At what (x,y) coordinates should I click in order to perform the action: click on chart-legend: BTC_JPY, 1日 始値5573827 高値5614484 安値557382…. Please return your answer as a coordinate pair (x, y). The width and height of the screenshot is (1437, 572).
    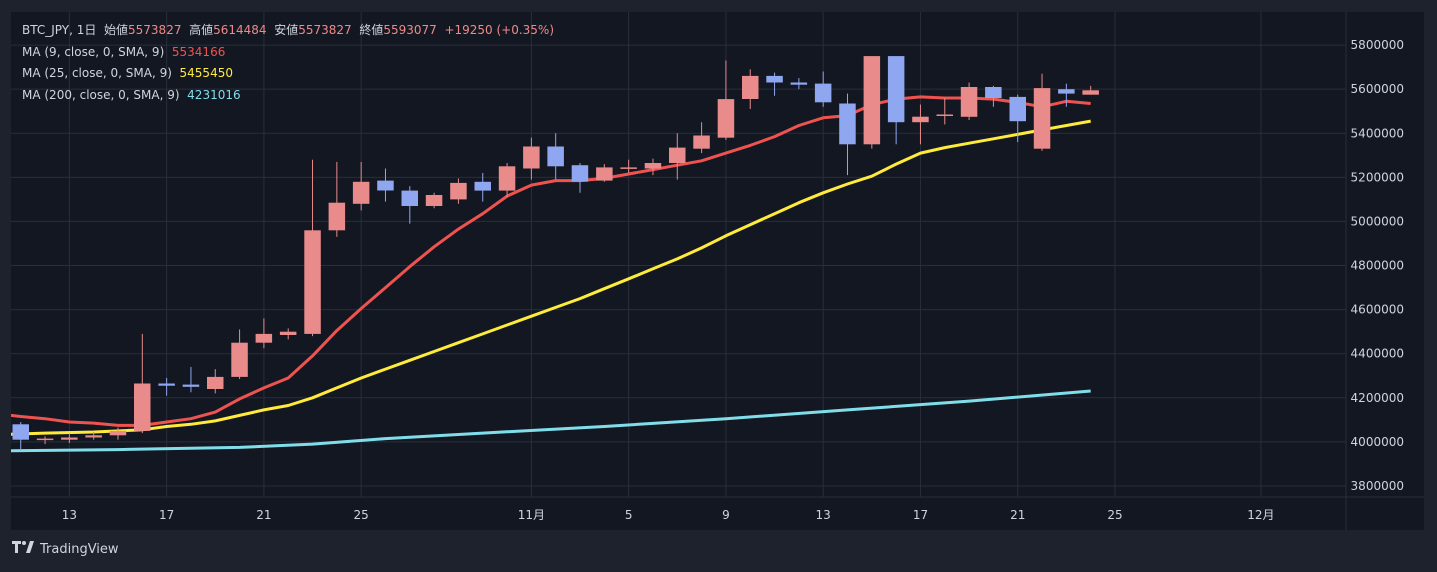
    Looking at the image, I should click on (288, 63).